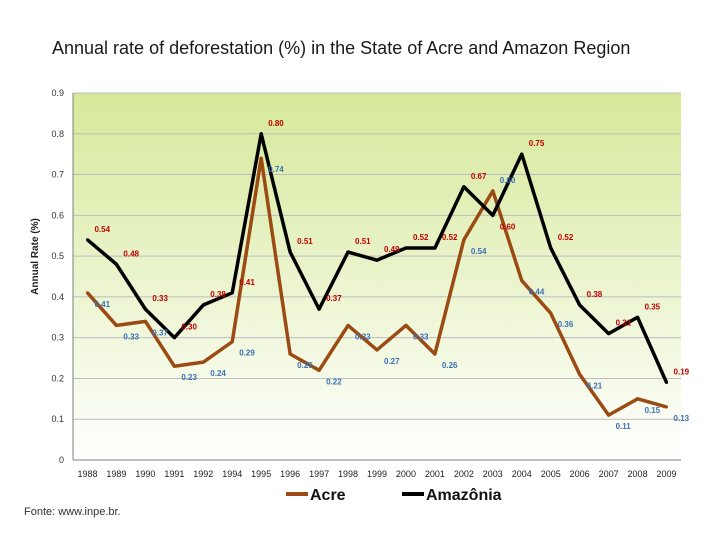  Describe the element at coordinates (72, 512) in the screenshot. I see `source-footer: Fonte: www.inpe.br.` at that location.